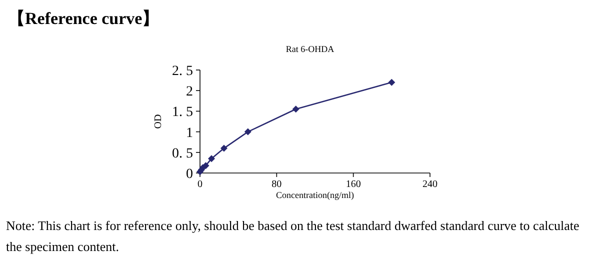 This screenshot has height=274, width=600. I want to click on x-tick-label: 0, so click(200, 184).